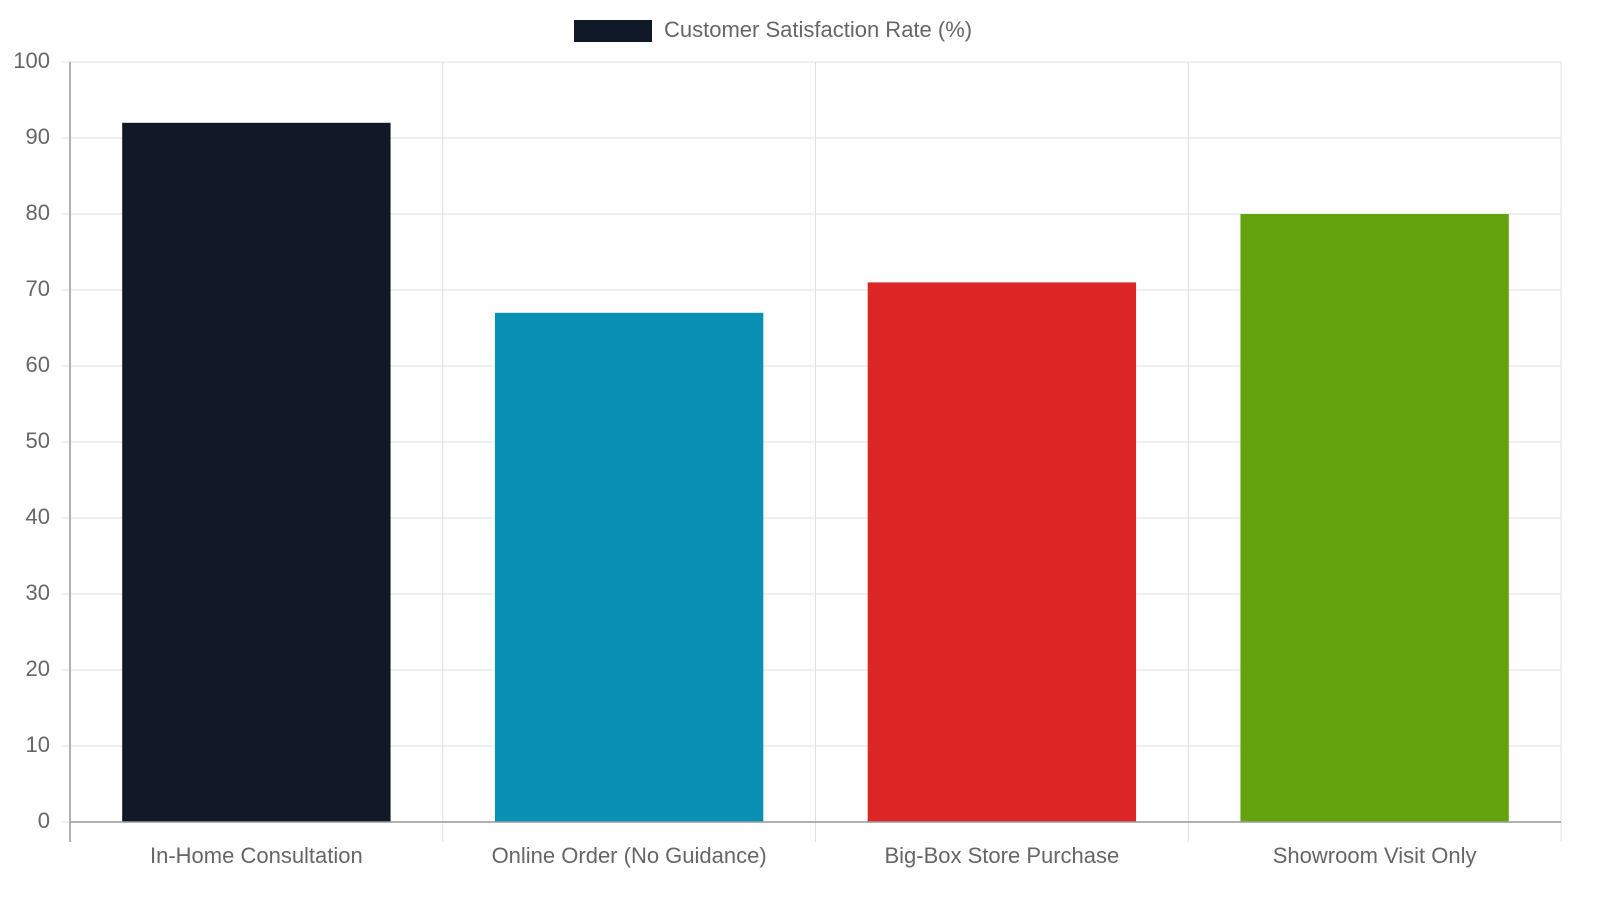 The width and height of the screenshot is (1600, 900). Describe the element at coordinates (38, 364) in the screenshot. I see `y-tick-label: 60` at that location.